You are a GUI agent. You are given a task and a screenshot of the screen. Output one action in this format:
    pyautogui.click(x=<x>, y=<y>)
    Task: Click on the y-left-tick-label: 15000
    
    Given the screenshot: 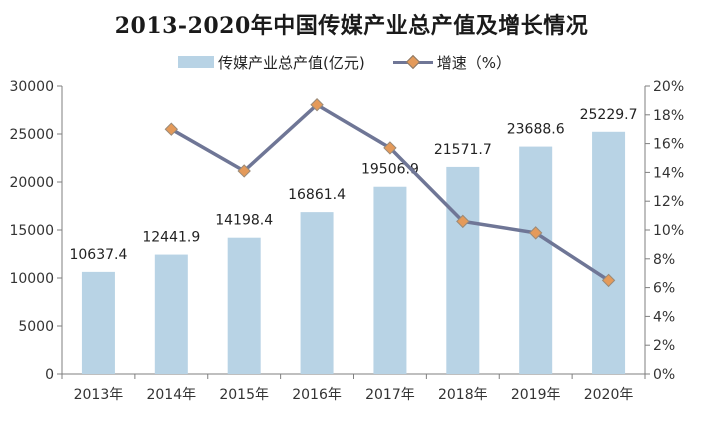 What is the action you would take?
    pyautogui.click(x=31, y=231)
    